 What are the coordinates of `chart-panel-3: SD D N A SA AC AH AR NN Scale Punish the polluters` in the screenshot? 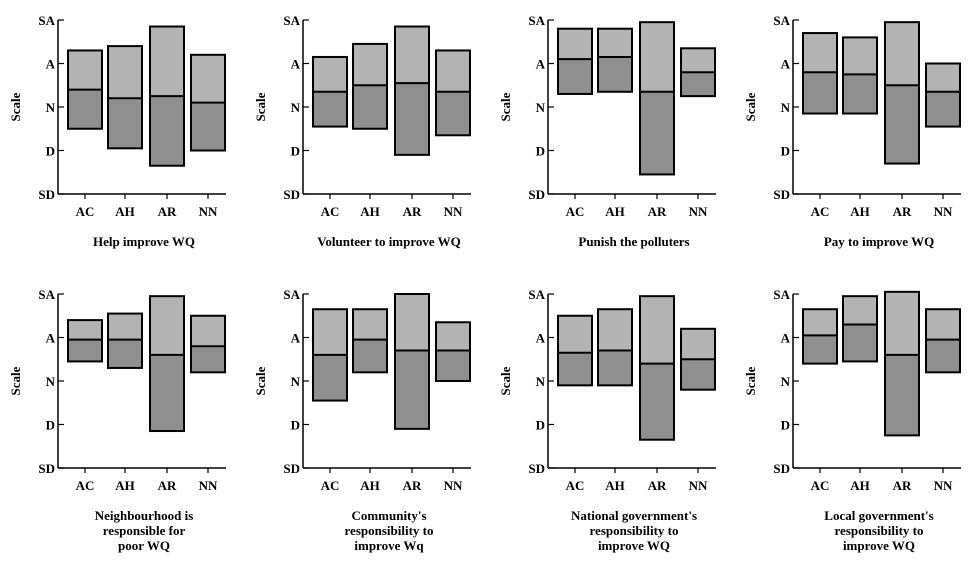 It's located at (607, 131).